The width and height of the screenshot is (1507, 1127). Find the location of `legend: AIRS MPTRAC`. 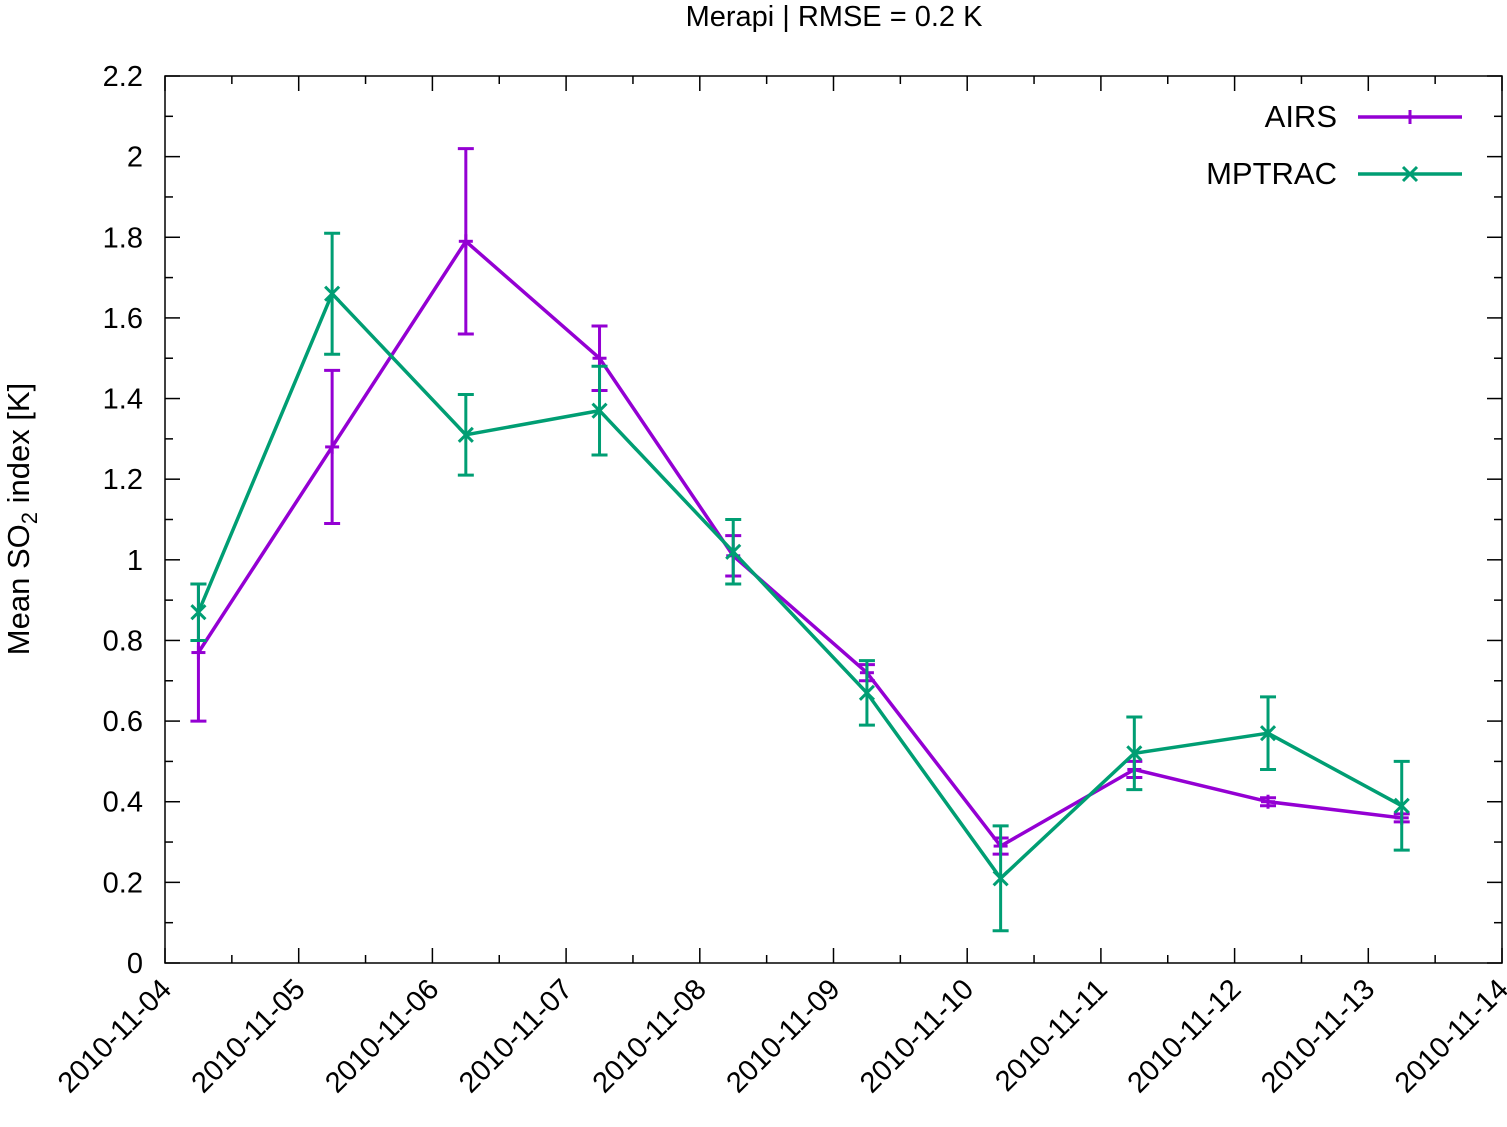

legend: AIRS MPTRAC is located at coordinates (1334, 145).